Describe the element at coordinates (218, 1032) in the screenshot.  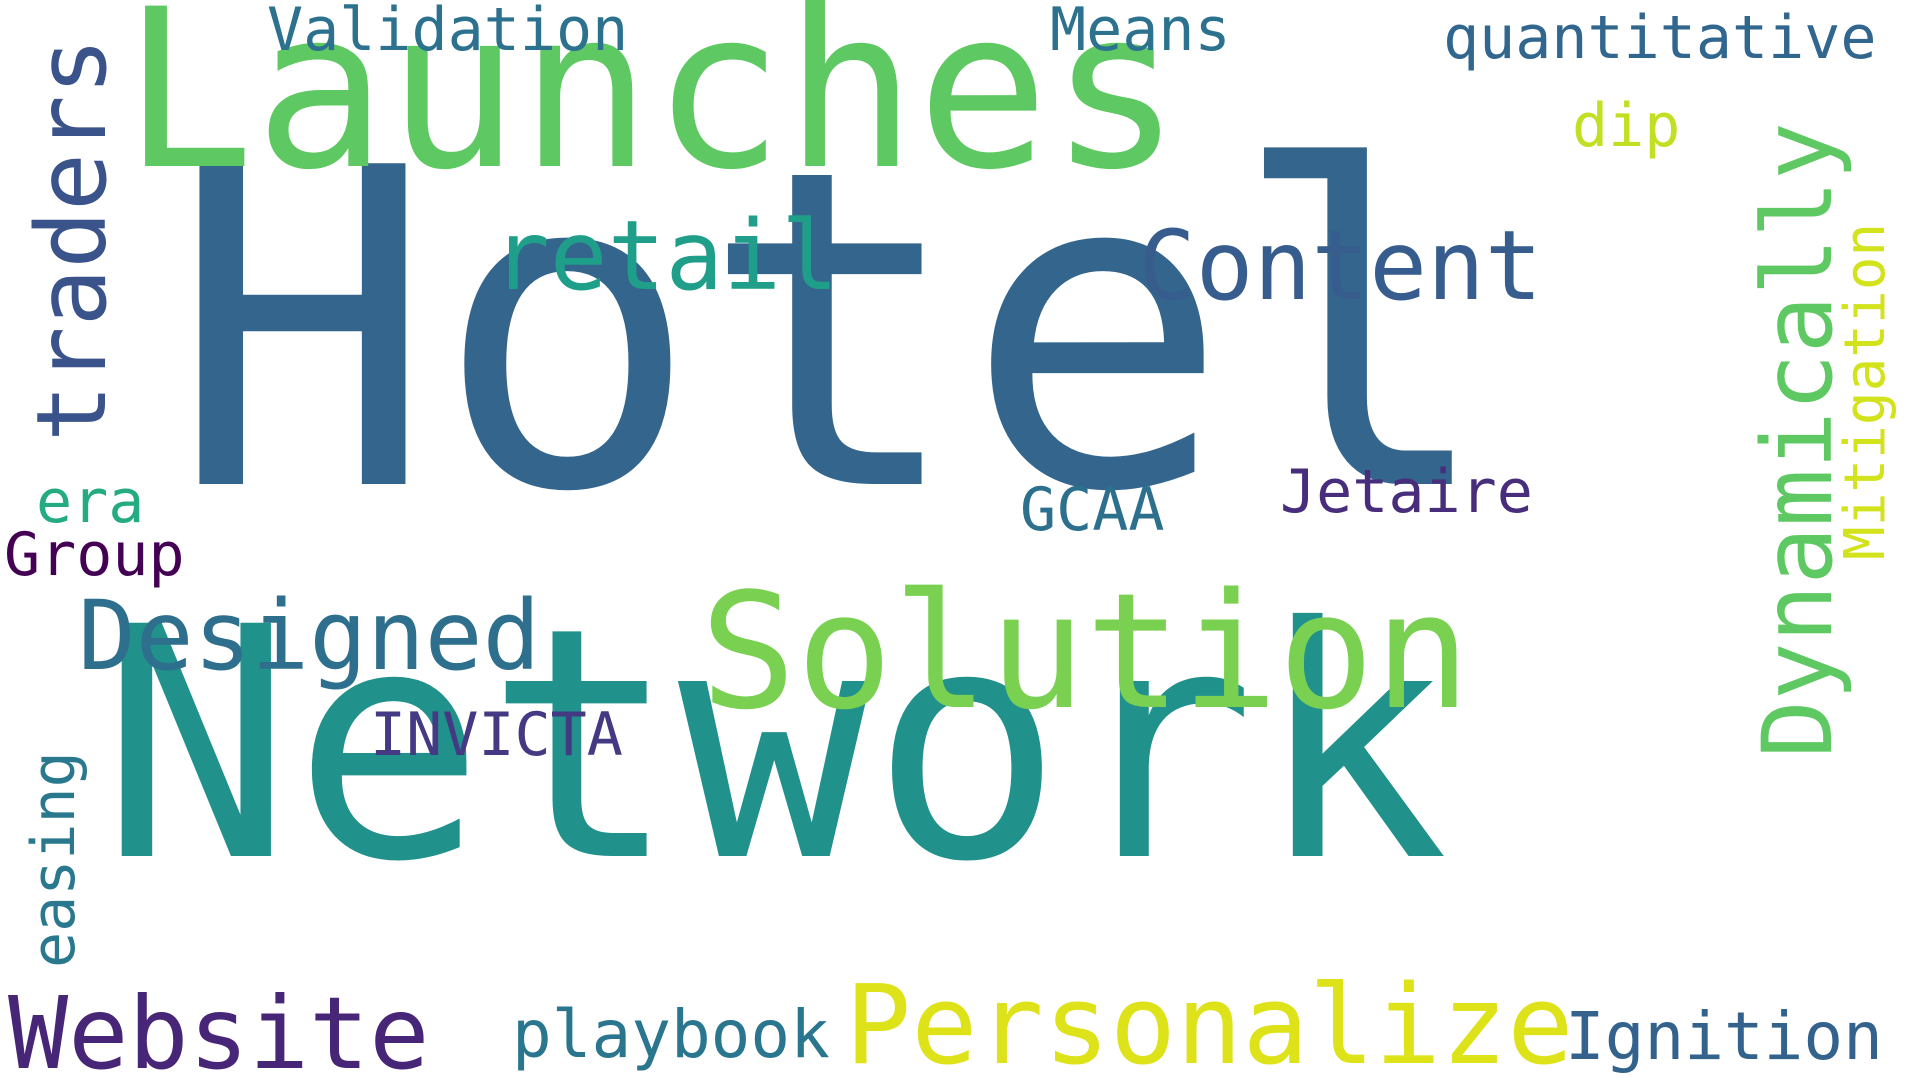
I see `word-website: Website` at that location.